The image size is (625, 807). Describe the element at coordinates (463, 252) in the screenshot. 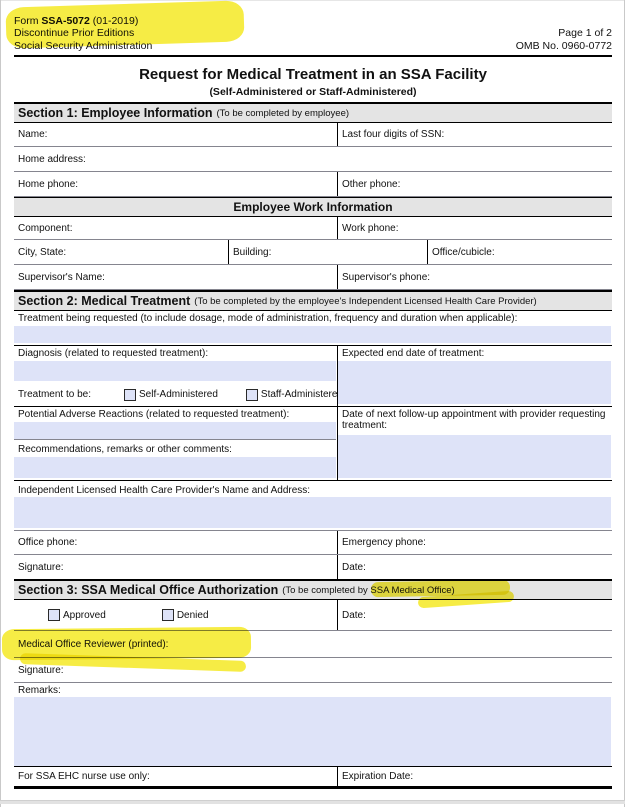

I see `office-cubicle-label: Office/cubicle:` at that location.